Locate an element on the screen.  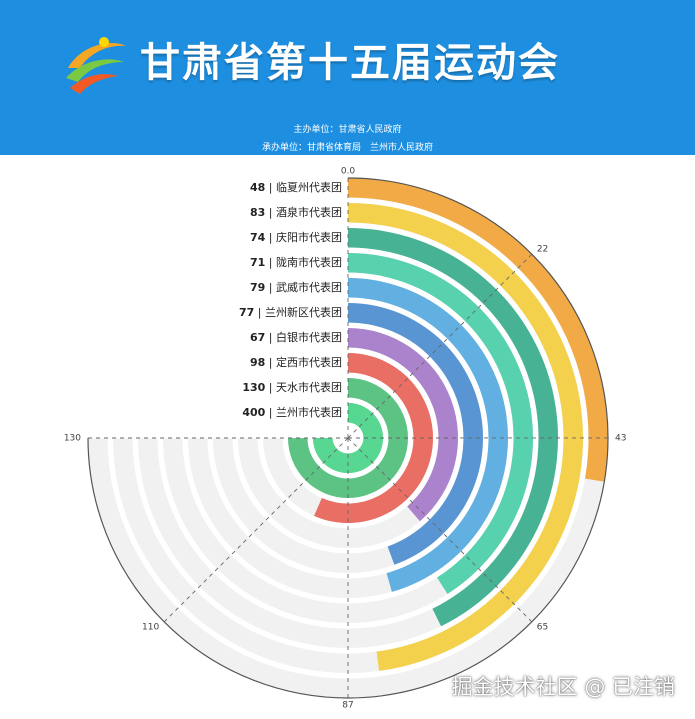
category-label: 130 | 天水市代表团 is located at coordinates (292, 387).